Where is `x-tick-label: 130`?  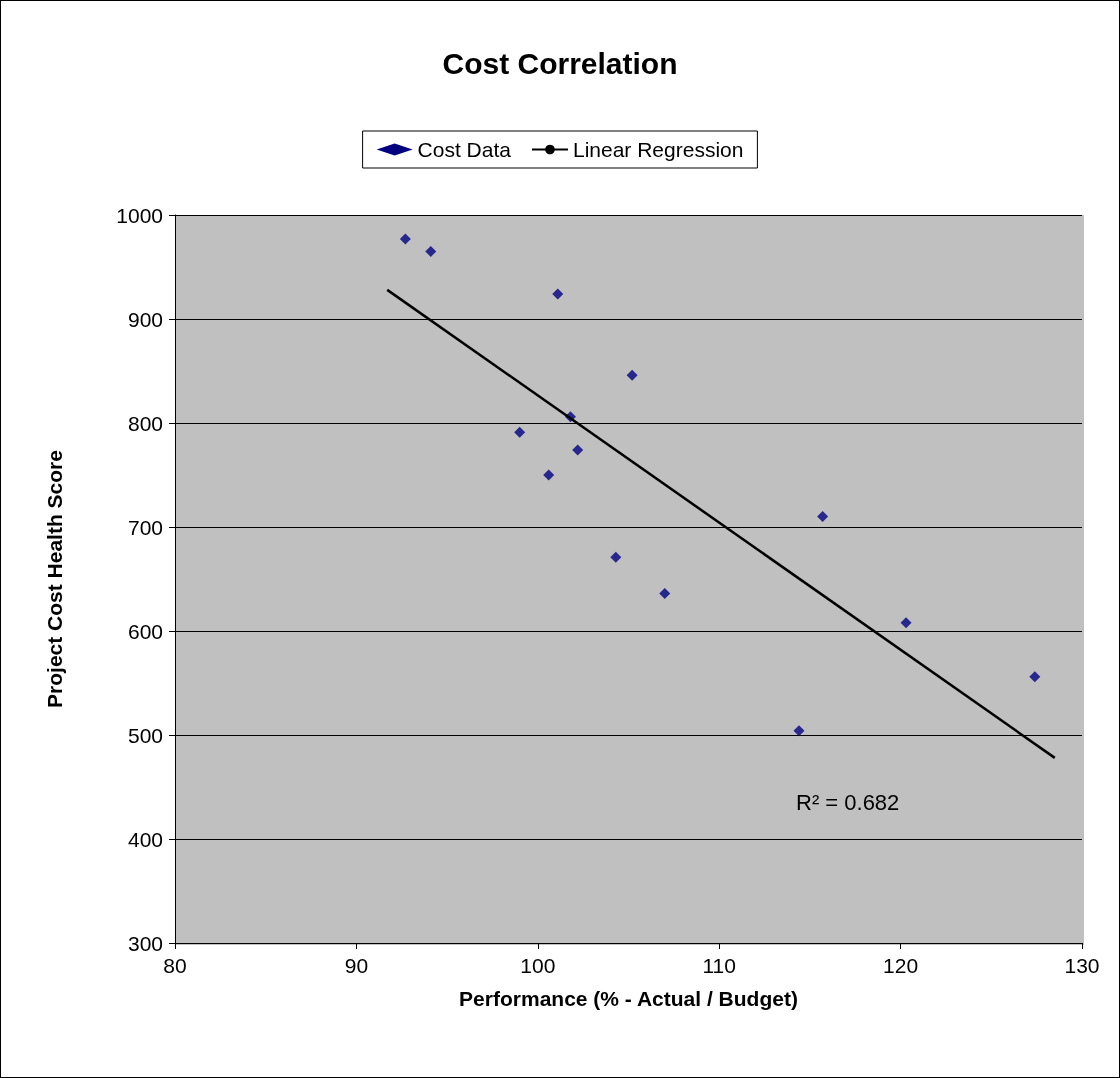 x-tick-label: 130 is located at coordinates (1082, 965).